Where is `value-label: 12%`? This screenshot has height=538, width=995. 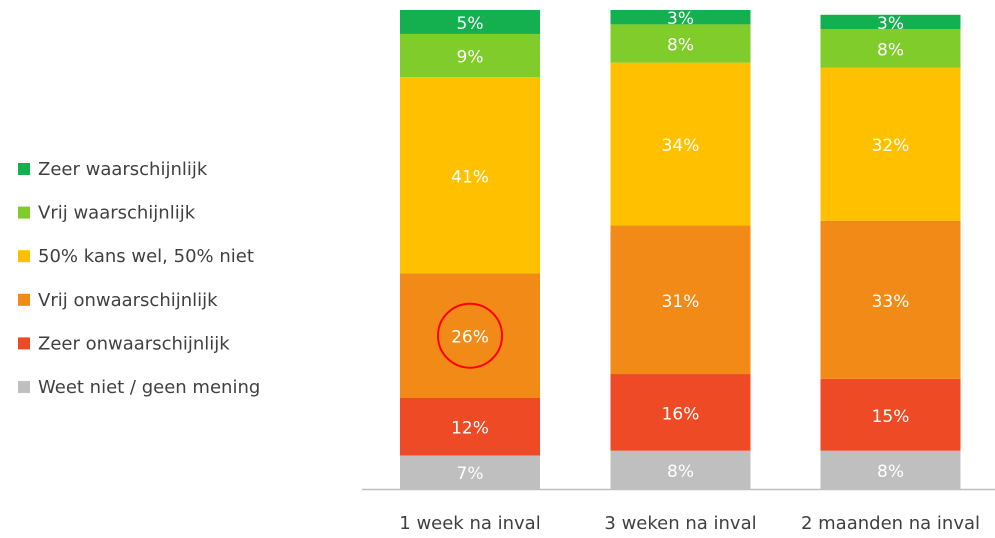
value-label: 12% is located at coordinates (470, 429).